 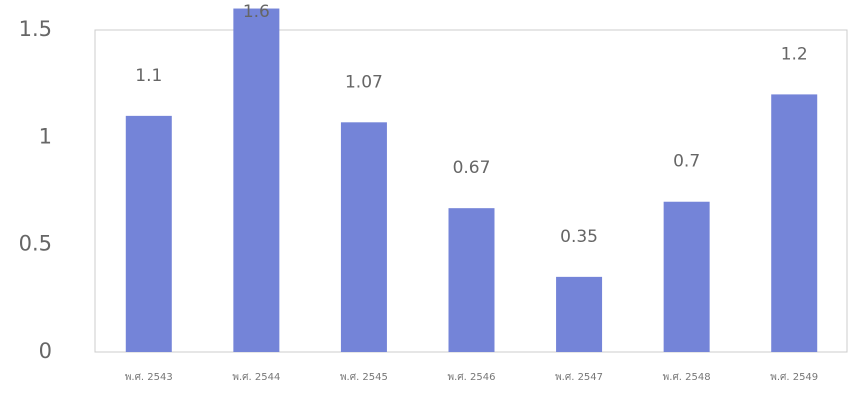 I want to click on y-tick-label: 0.5, so click(x=35, y=244).